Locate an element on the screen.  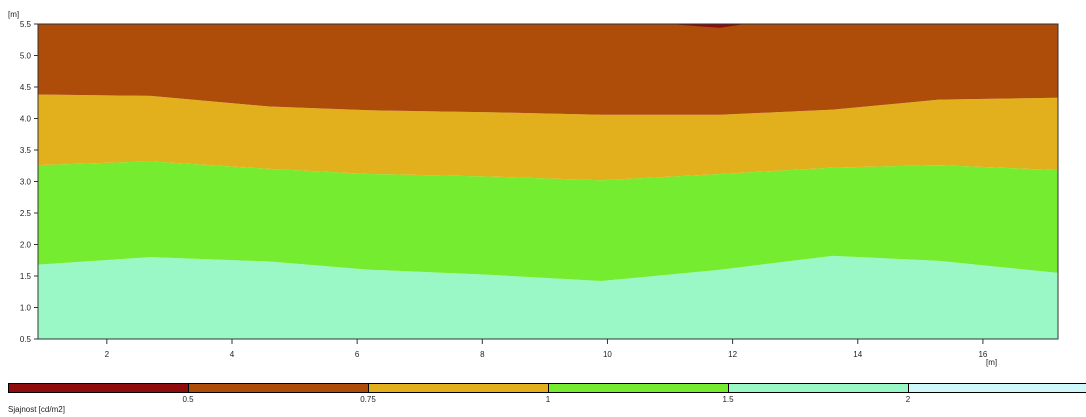
x-tick-label: 6 is located at coordinates (357, 354).